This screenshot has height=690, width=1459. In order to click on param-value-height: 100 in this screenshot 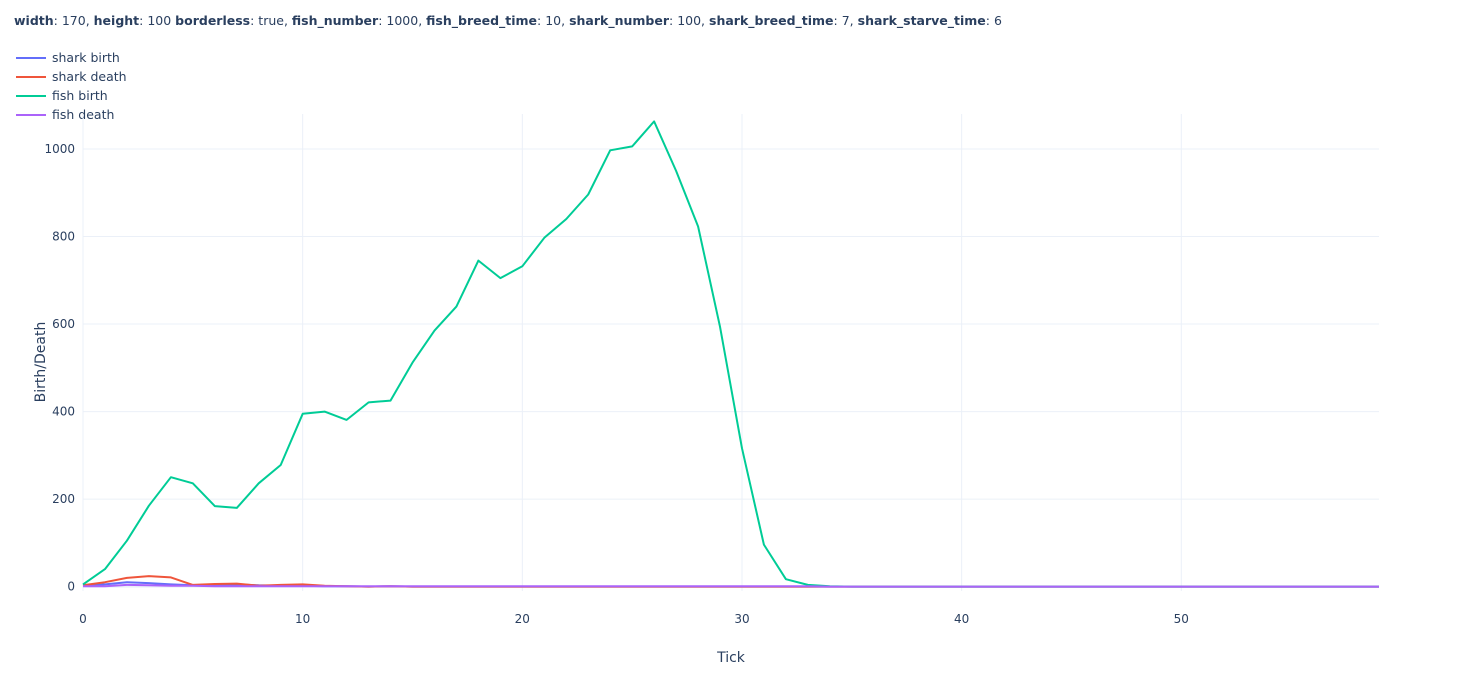, I will do `click(159, 20)`.